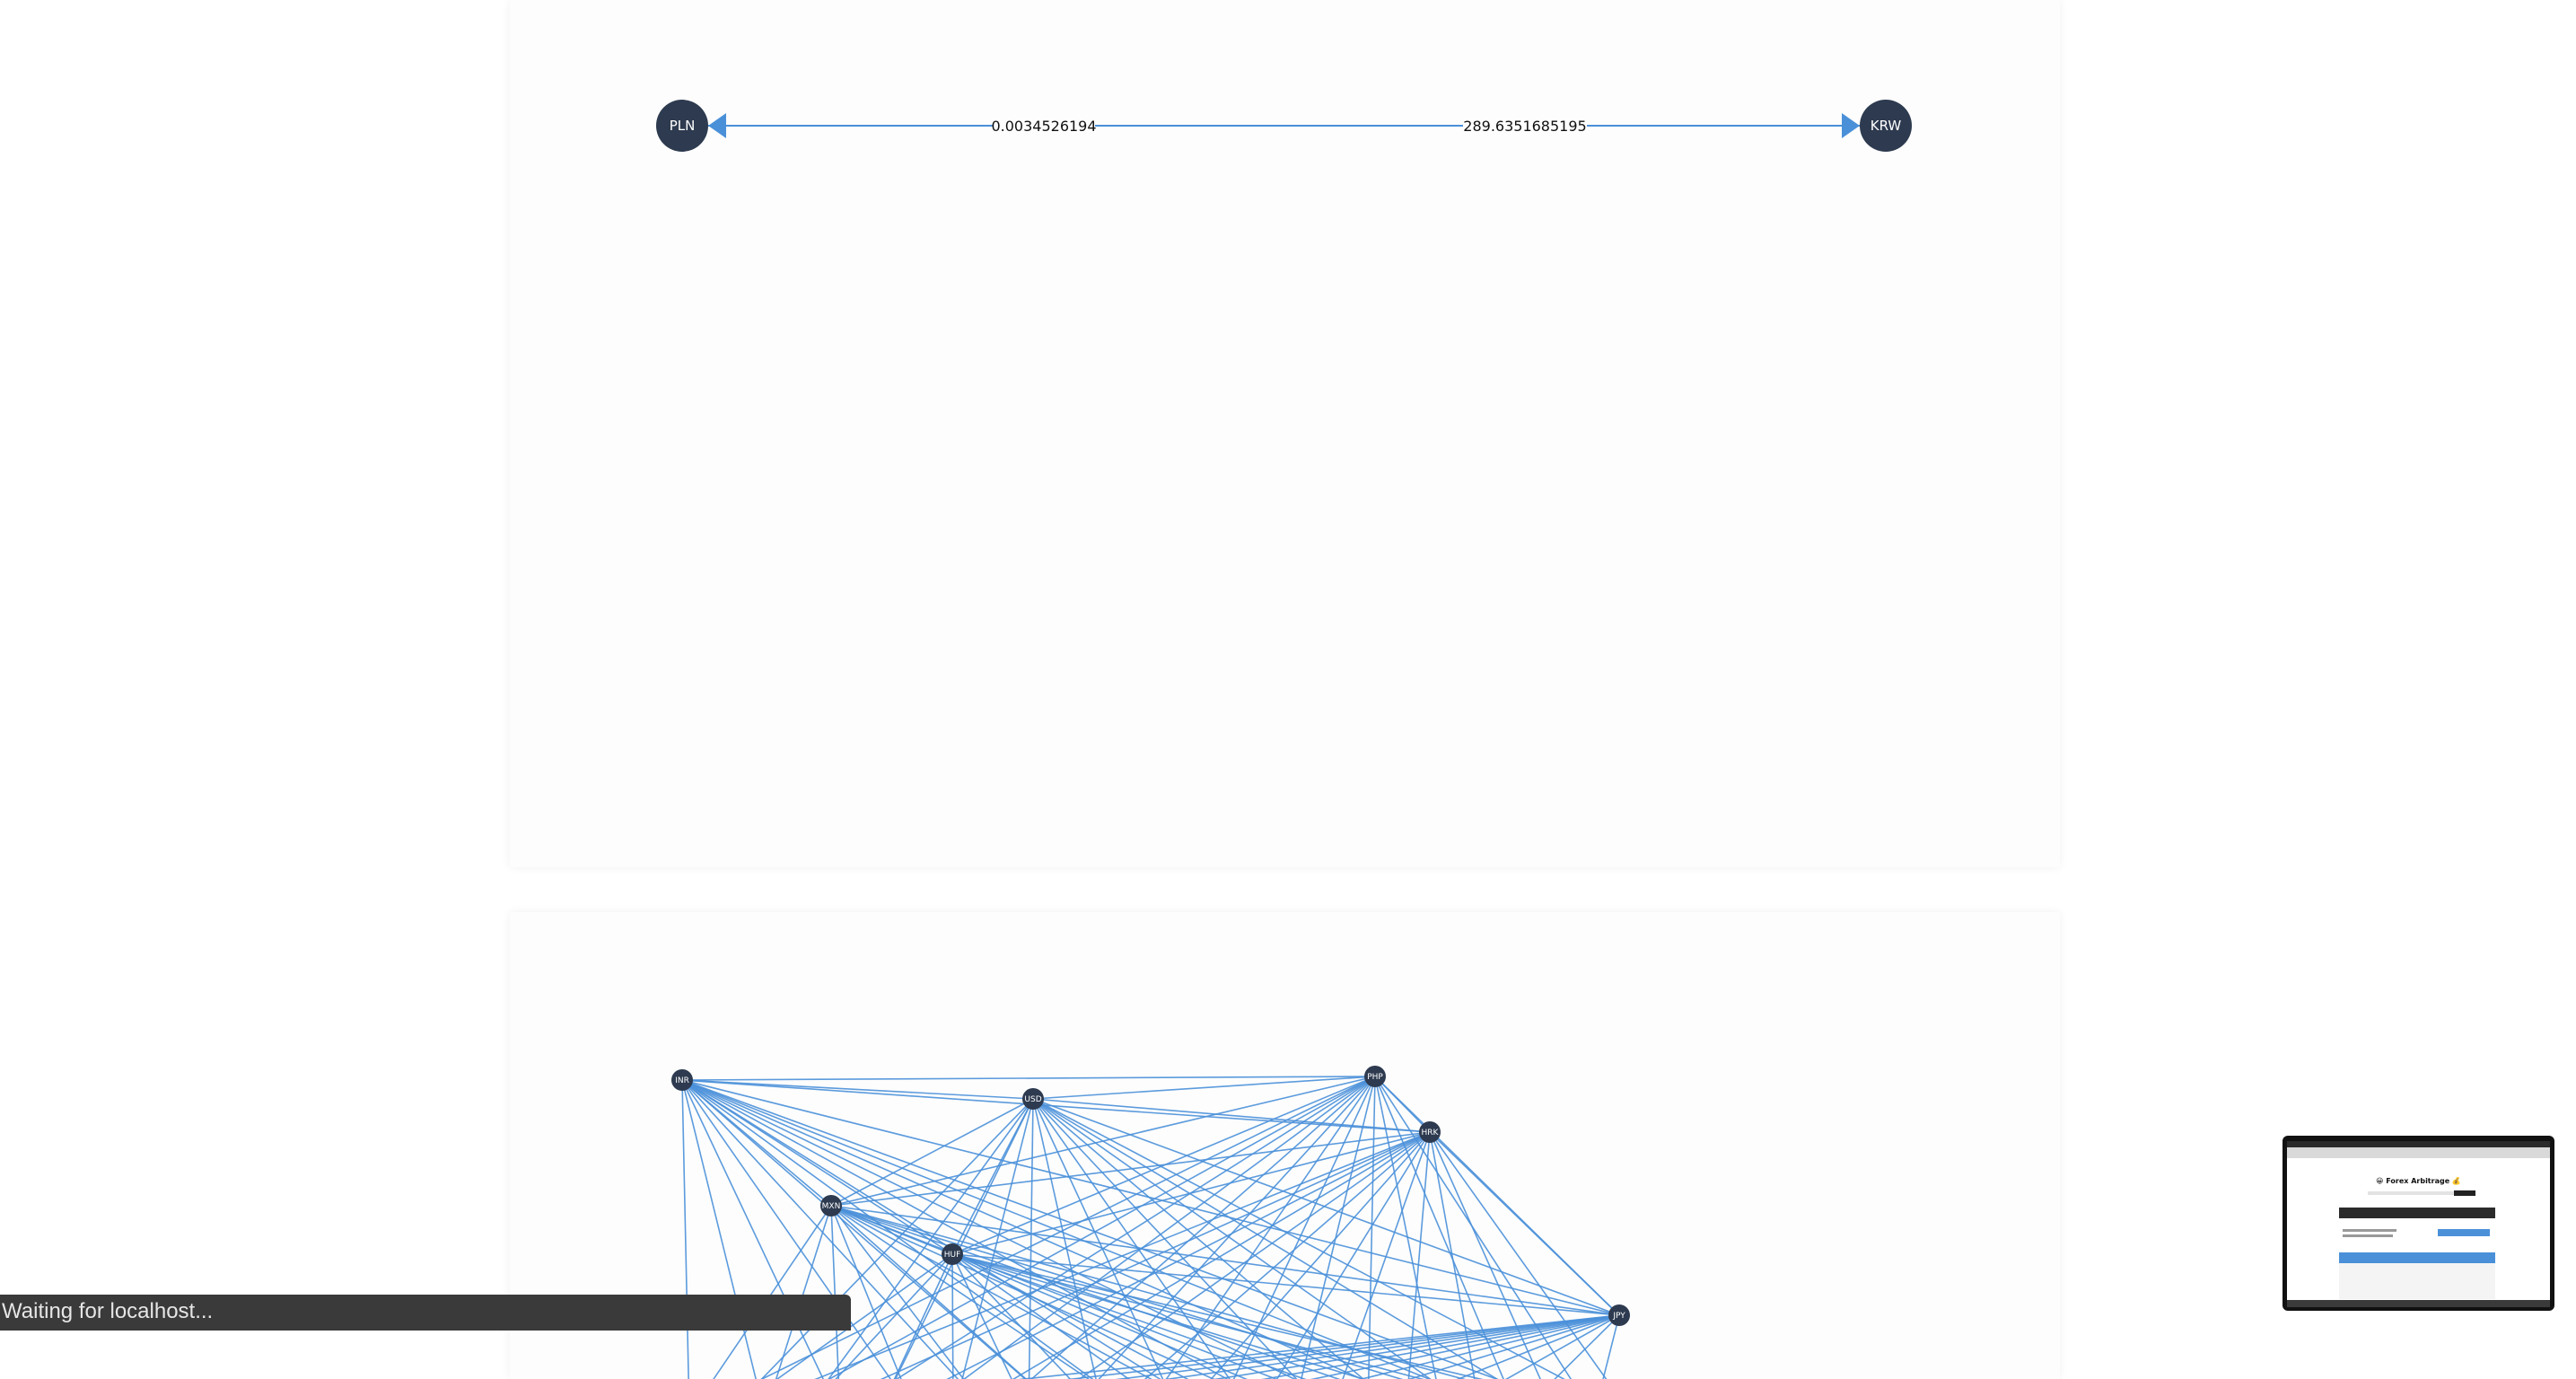 The width and height of the screenshot is (2576, 1379). I want to click on node-label-krw: KRW, so click(1886, 126).